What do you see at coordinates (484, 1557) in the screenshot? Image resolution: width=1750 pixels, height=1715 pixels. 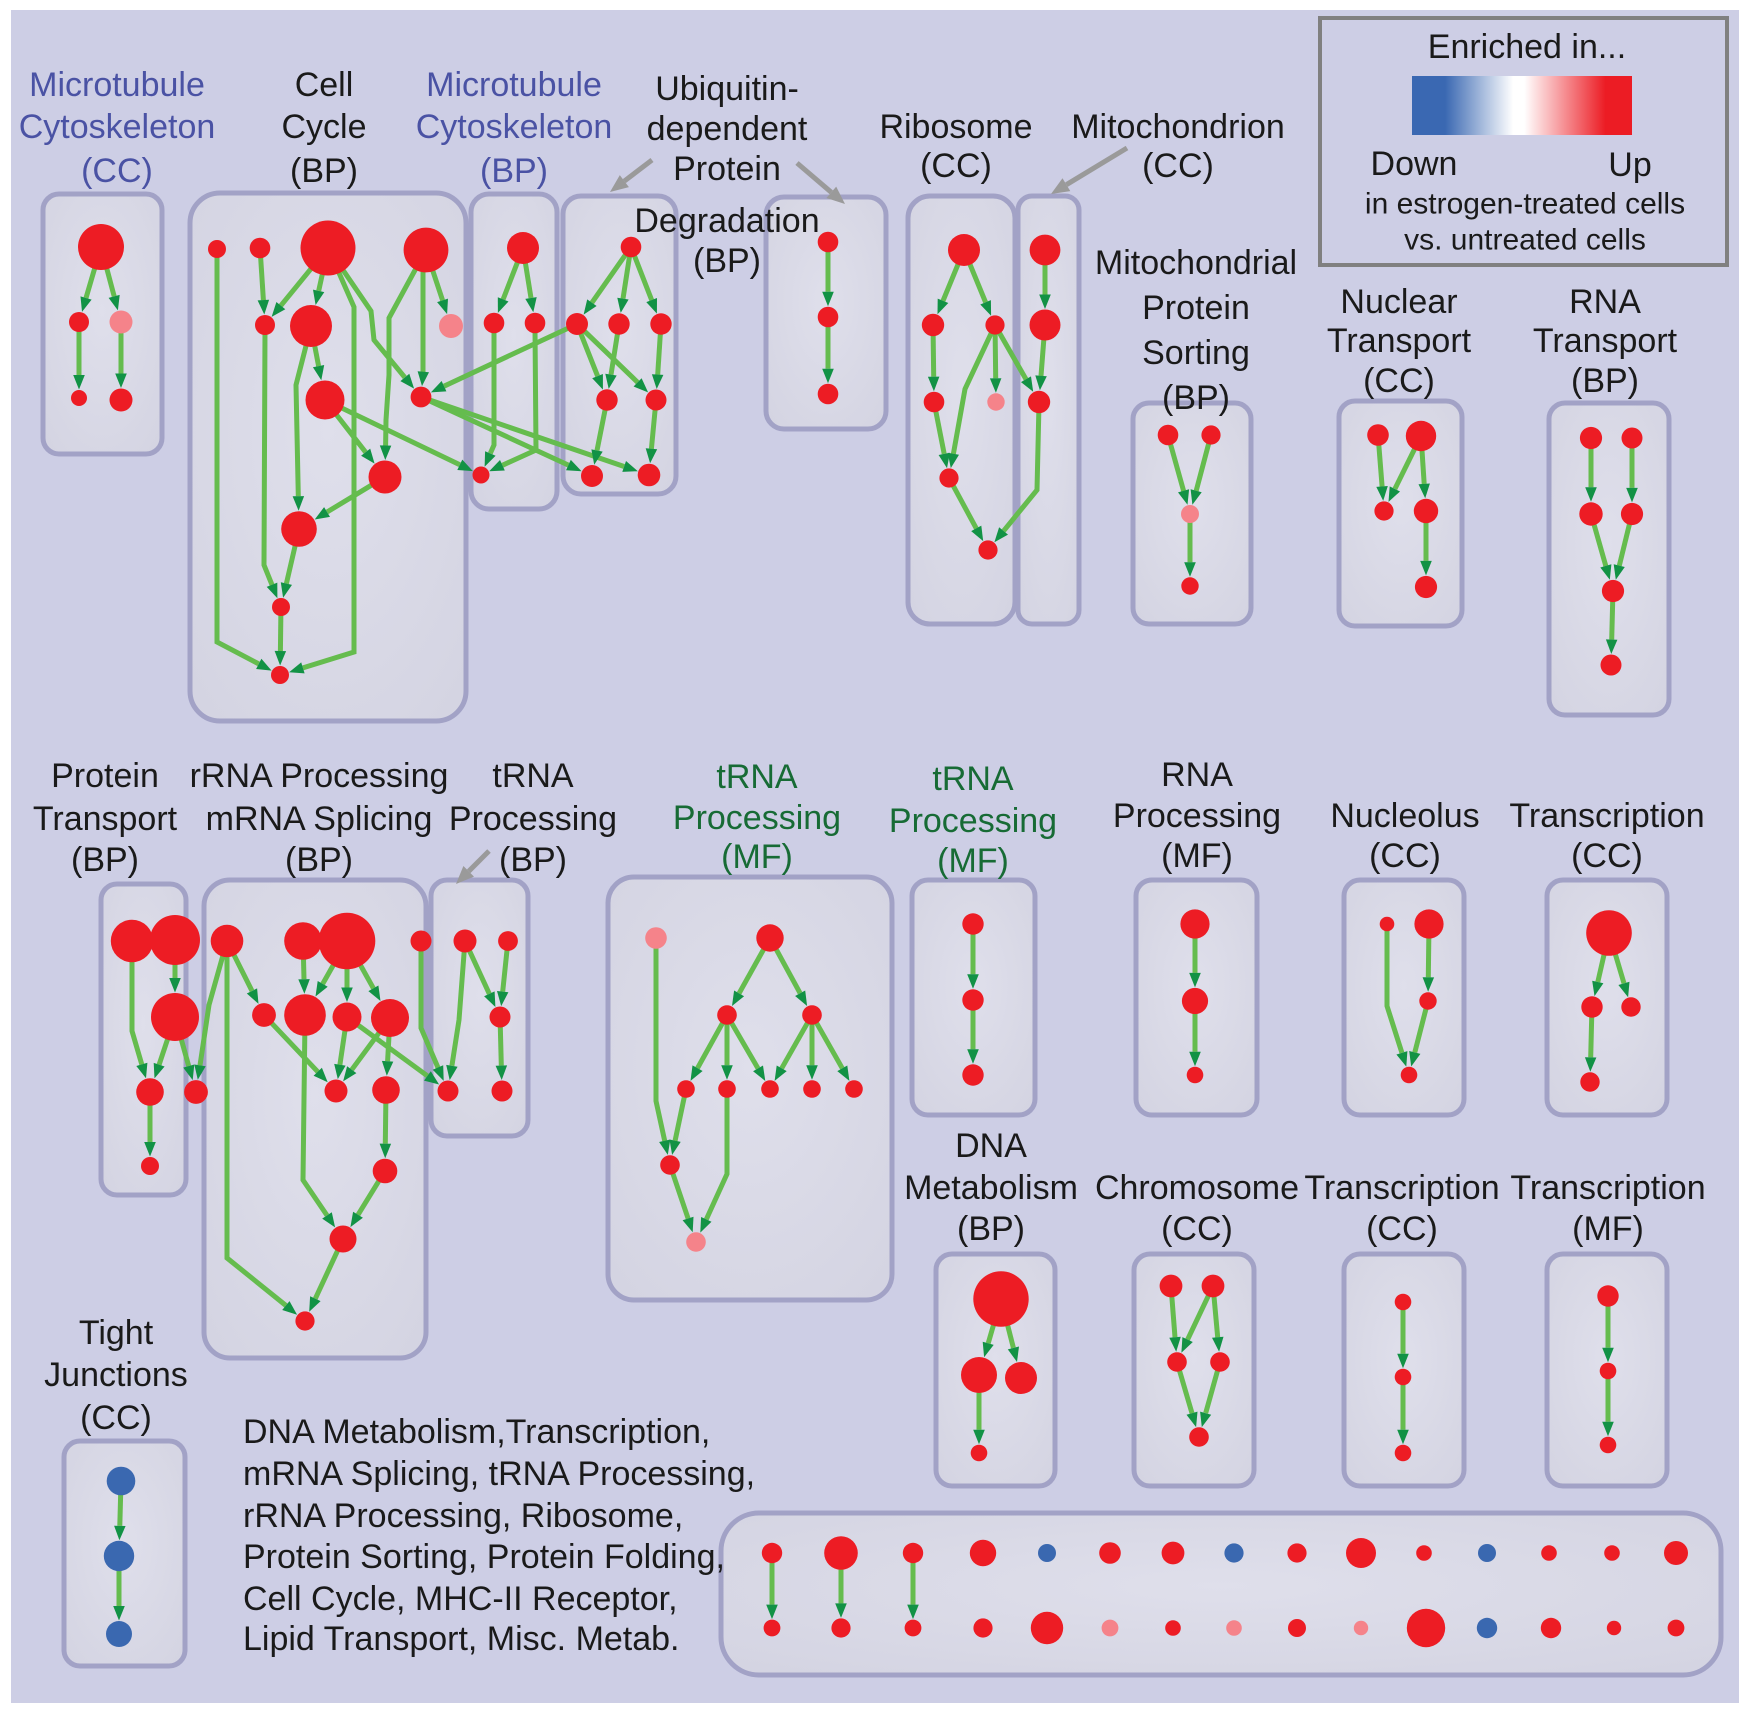 I see `svg-text:Protein Sorting, Protein Foldi: Protein Sorting, Protein Folding,` at bounding box center [484, 1557].